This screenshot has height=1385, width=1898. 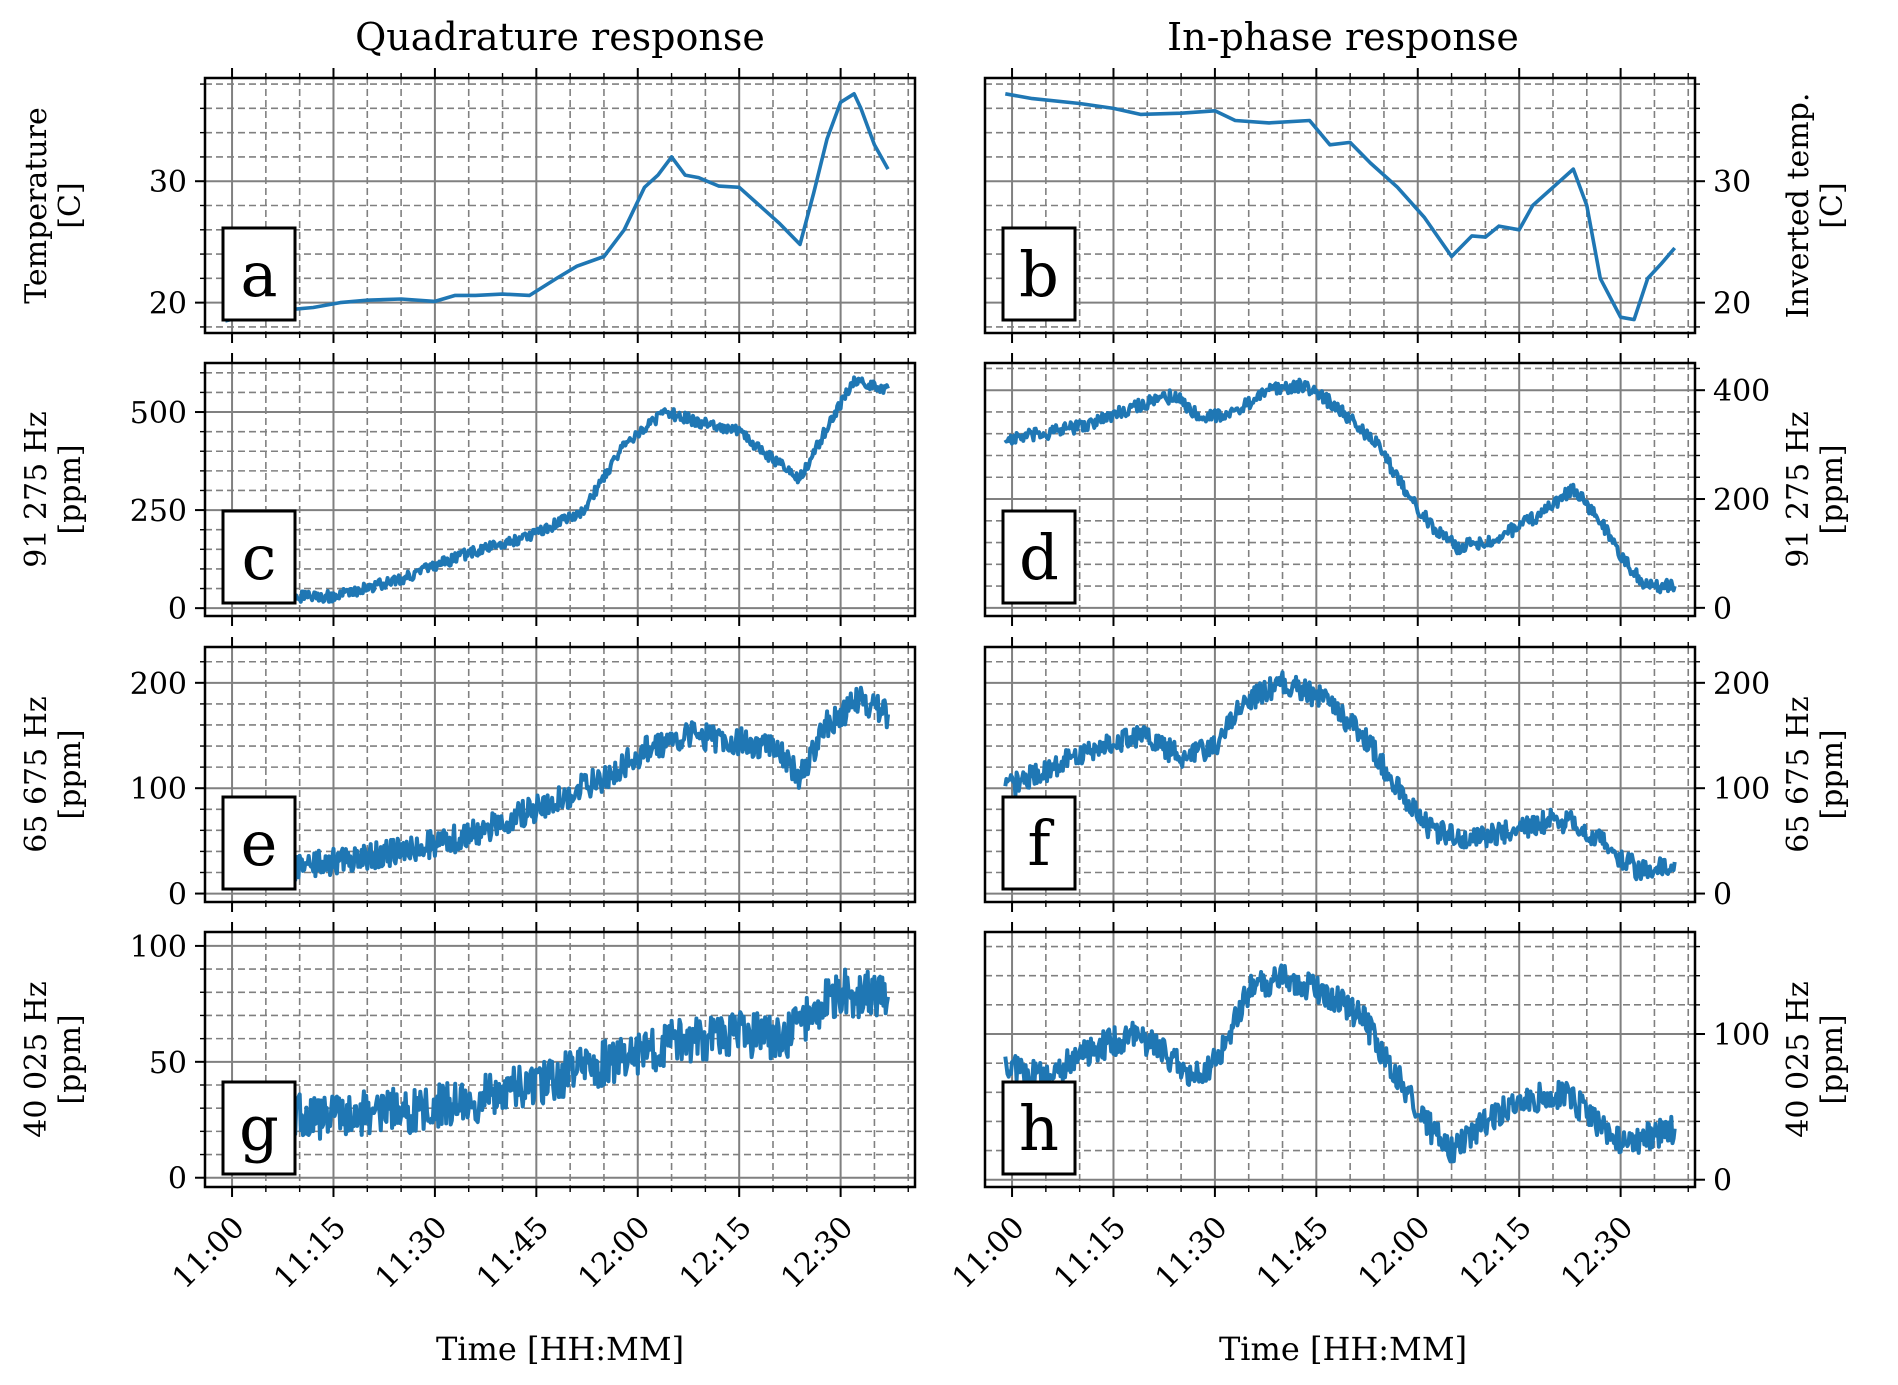 I want to click on panel-d: 0 200 400 91 275 Hz[ppm] d, so click(x=1416, y=490).